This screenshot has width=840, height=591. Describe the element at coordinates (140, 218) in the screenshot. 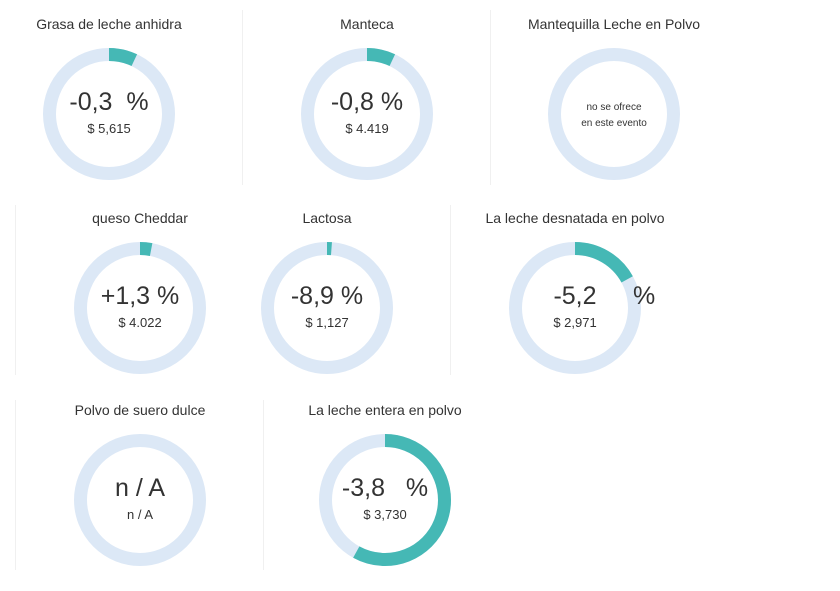

I see `card-title: queso Cheddar` at that location.